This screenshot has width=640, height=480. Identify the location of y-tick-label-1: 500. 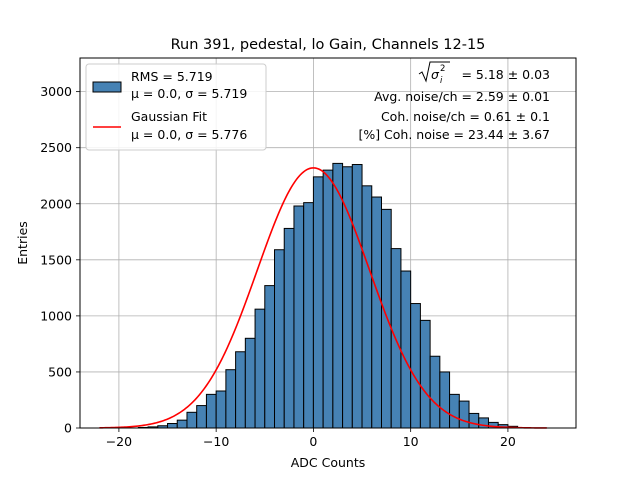
(60, 371).